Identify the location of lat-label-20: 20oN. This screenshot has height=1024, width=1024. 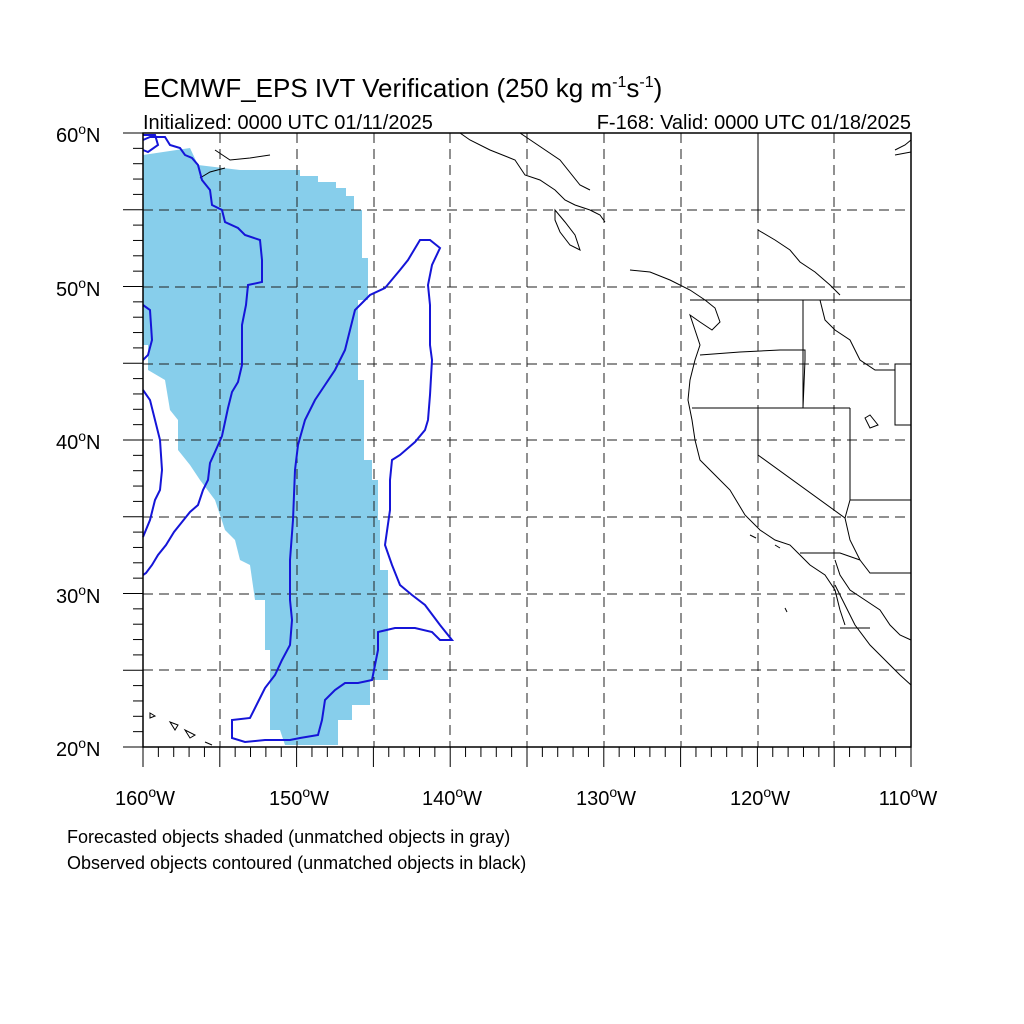
(78, 748).